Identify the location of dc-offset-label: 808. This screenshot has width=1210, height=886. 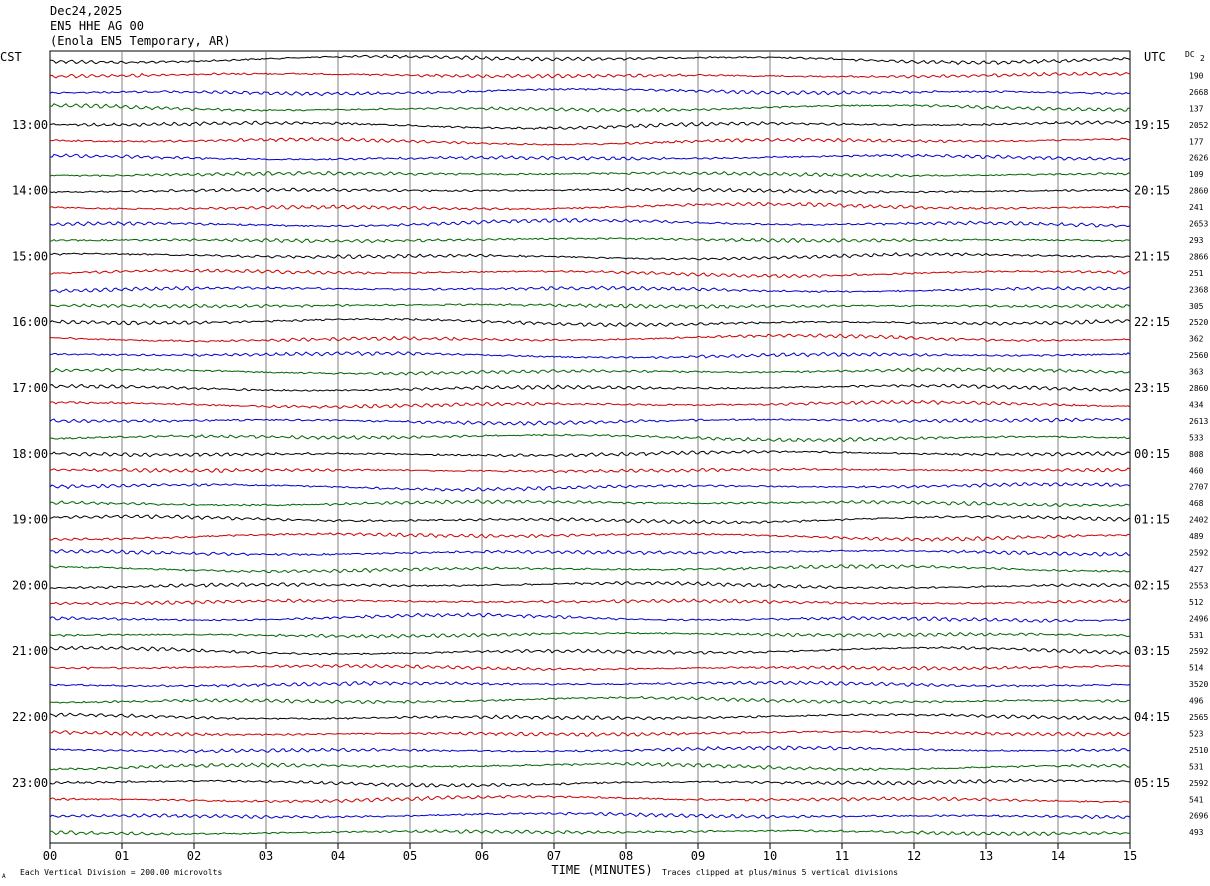
(1196, 454).